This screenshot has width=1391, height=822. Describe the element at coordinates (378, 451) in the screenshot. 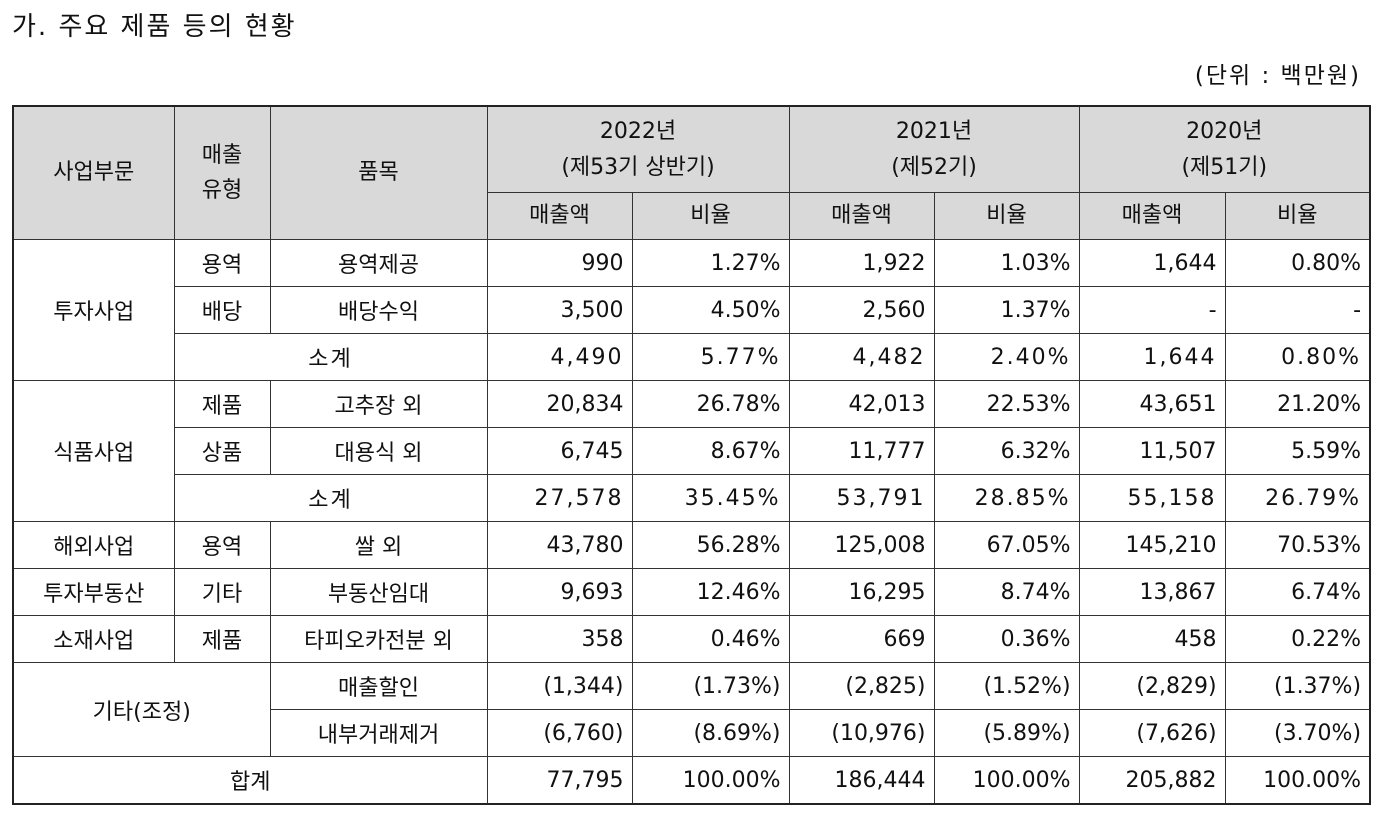

I see `item-cell: 대용식 외` at that location.